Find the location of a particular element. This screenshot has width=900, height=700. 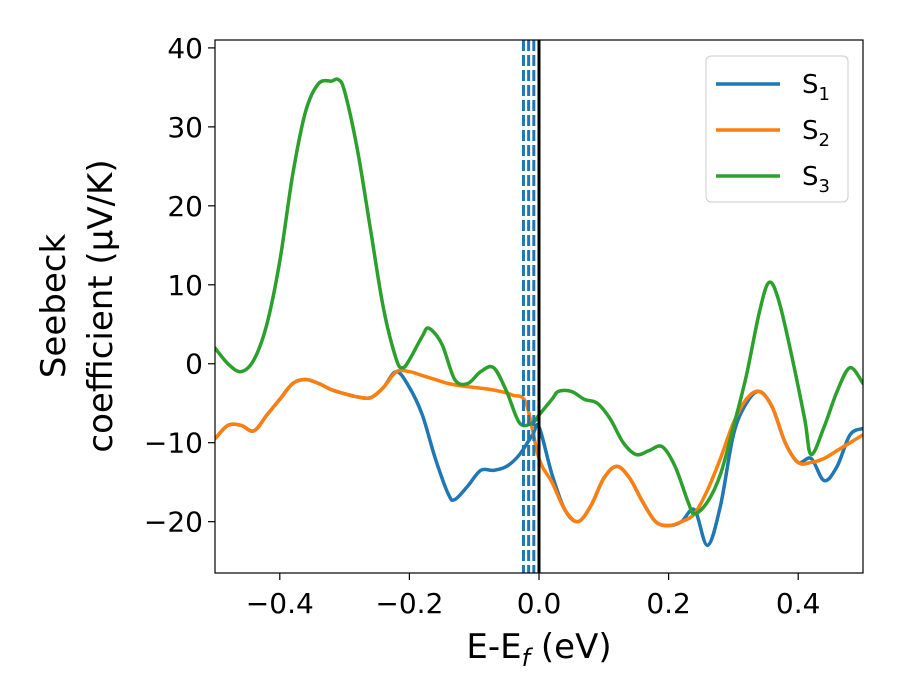

legend-label-s2: S2 is located at coordinates (816, 133).